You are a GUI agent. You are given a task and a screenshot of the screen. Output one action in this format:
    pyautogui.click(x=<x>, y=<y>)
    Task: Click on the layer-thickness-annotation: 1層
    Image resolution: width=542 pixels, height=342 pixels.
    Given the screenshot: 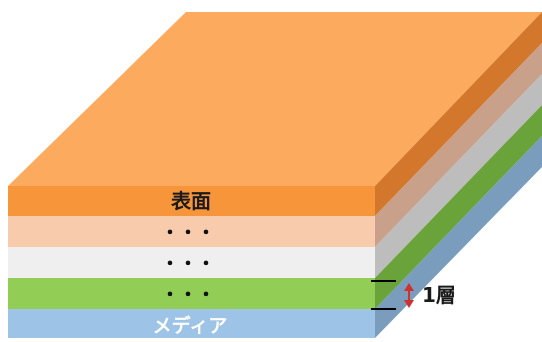 What is the action you would take?
    pyautogui.click(x=413, y=295)
    